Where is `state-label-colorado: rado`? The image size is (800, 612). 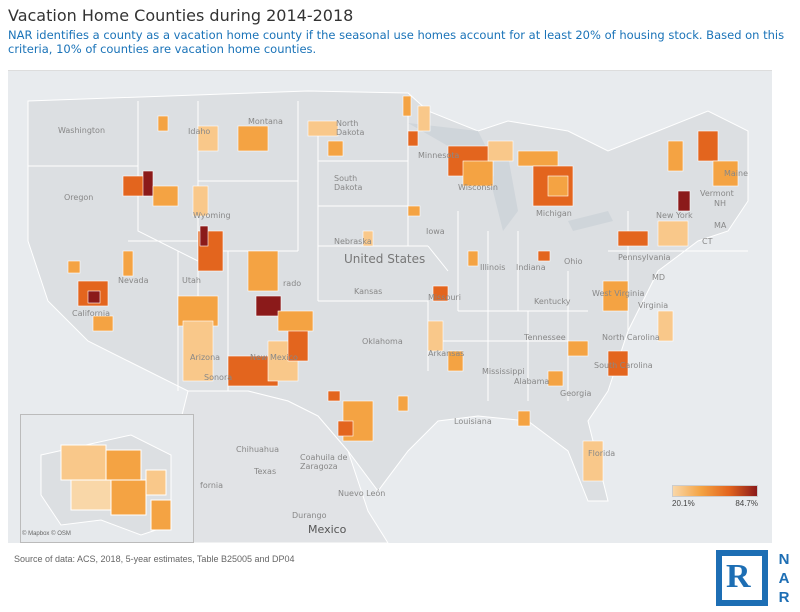 state-label-colorado: rado is located at coordinates (292, 283).